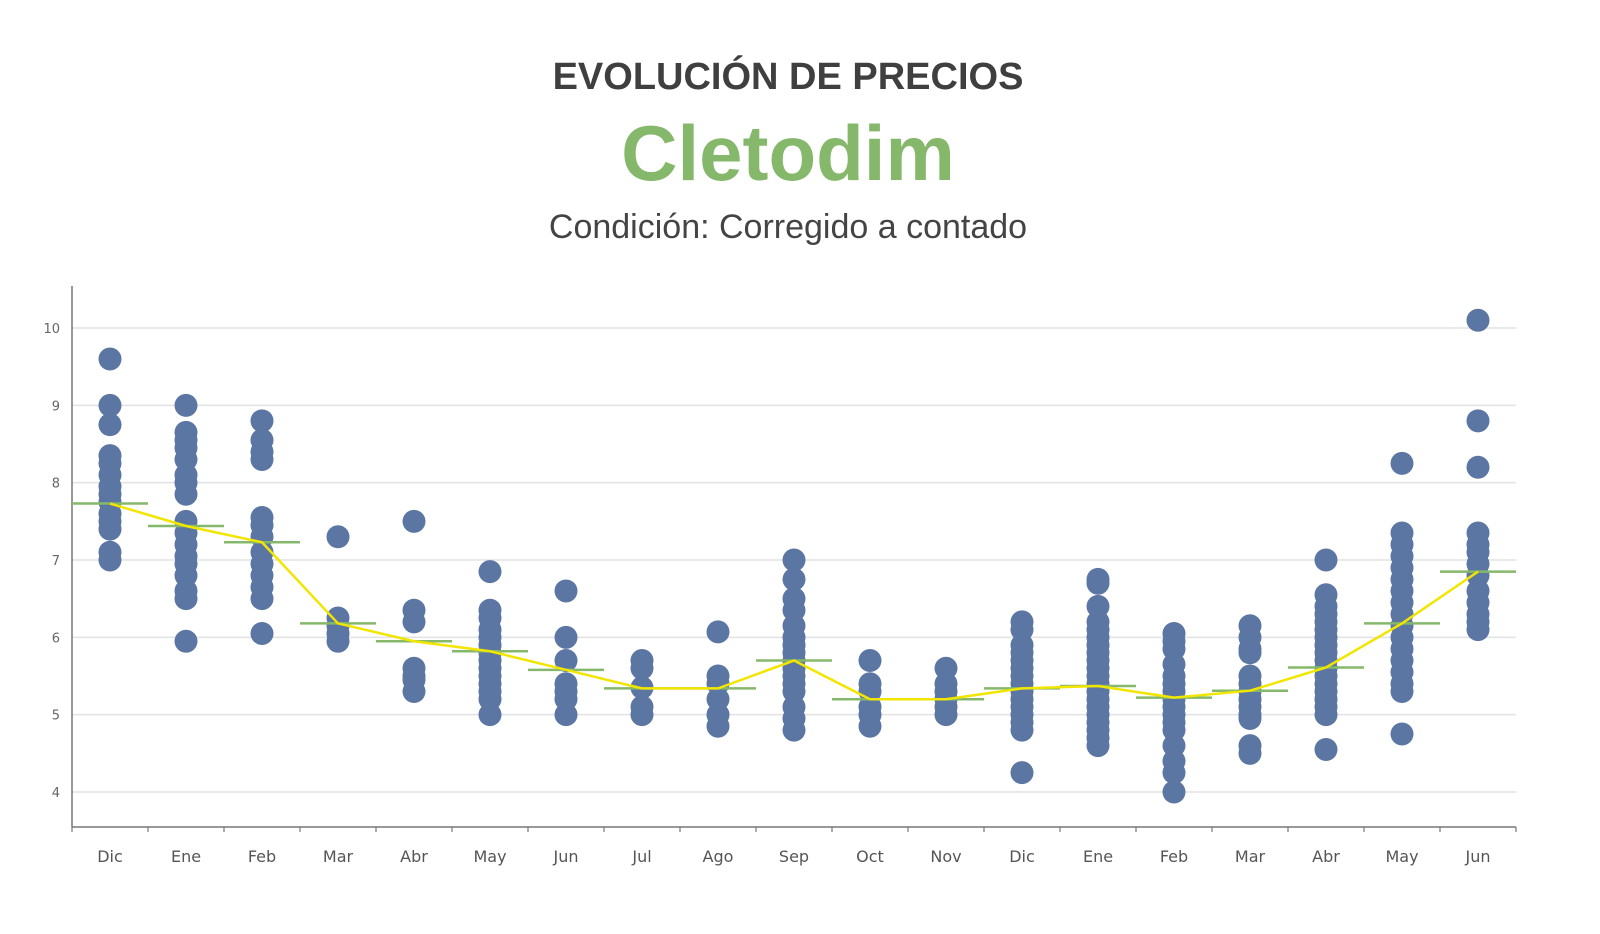  I want to click on y-tick-label: 8, so click(56, 484).